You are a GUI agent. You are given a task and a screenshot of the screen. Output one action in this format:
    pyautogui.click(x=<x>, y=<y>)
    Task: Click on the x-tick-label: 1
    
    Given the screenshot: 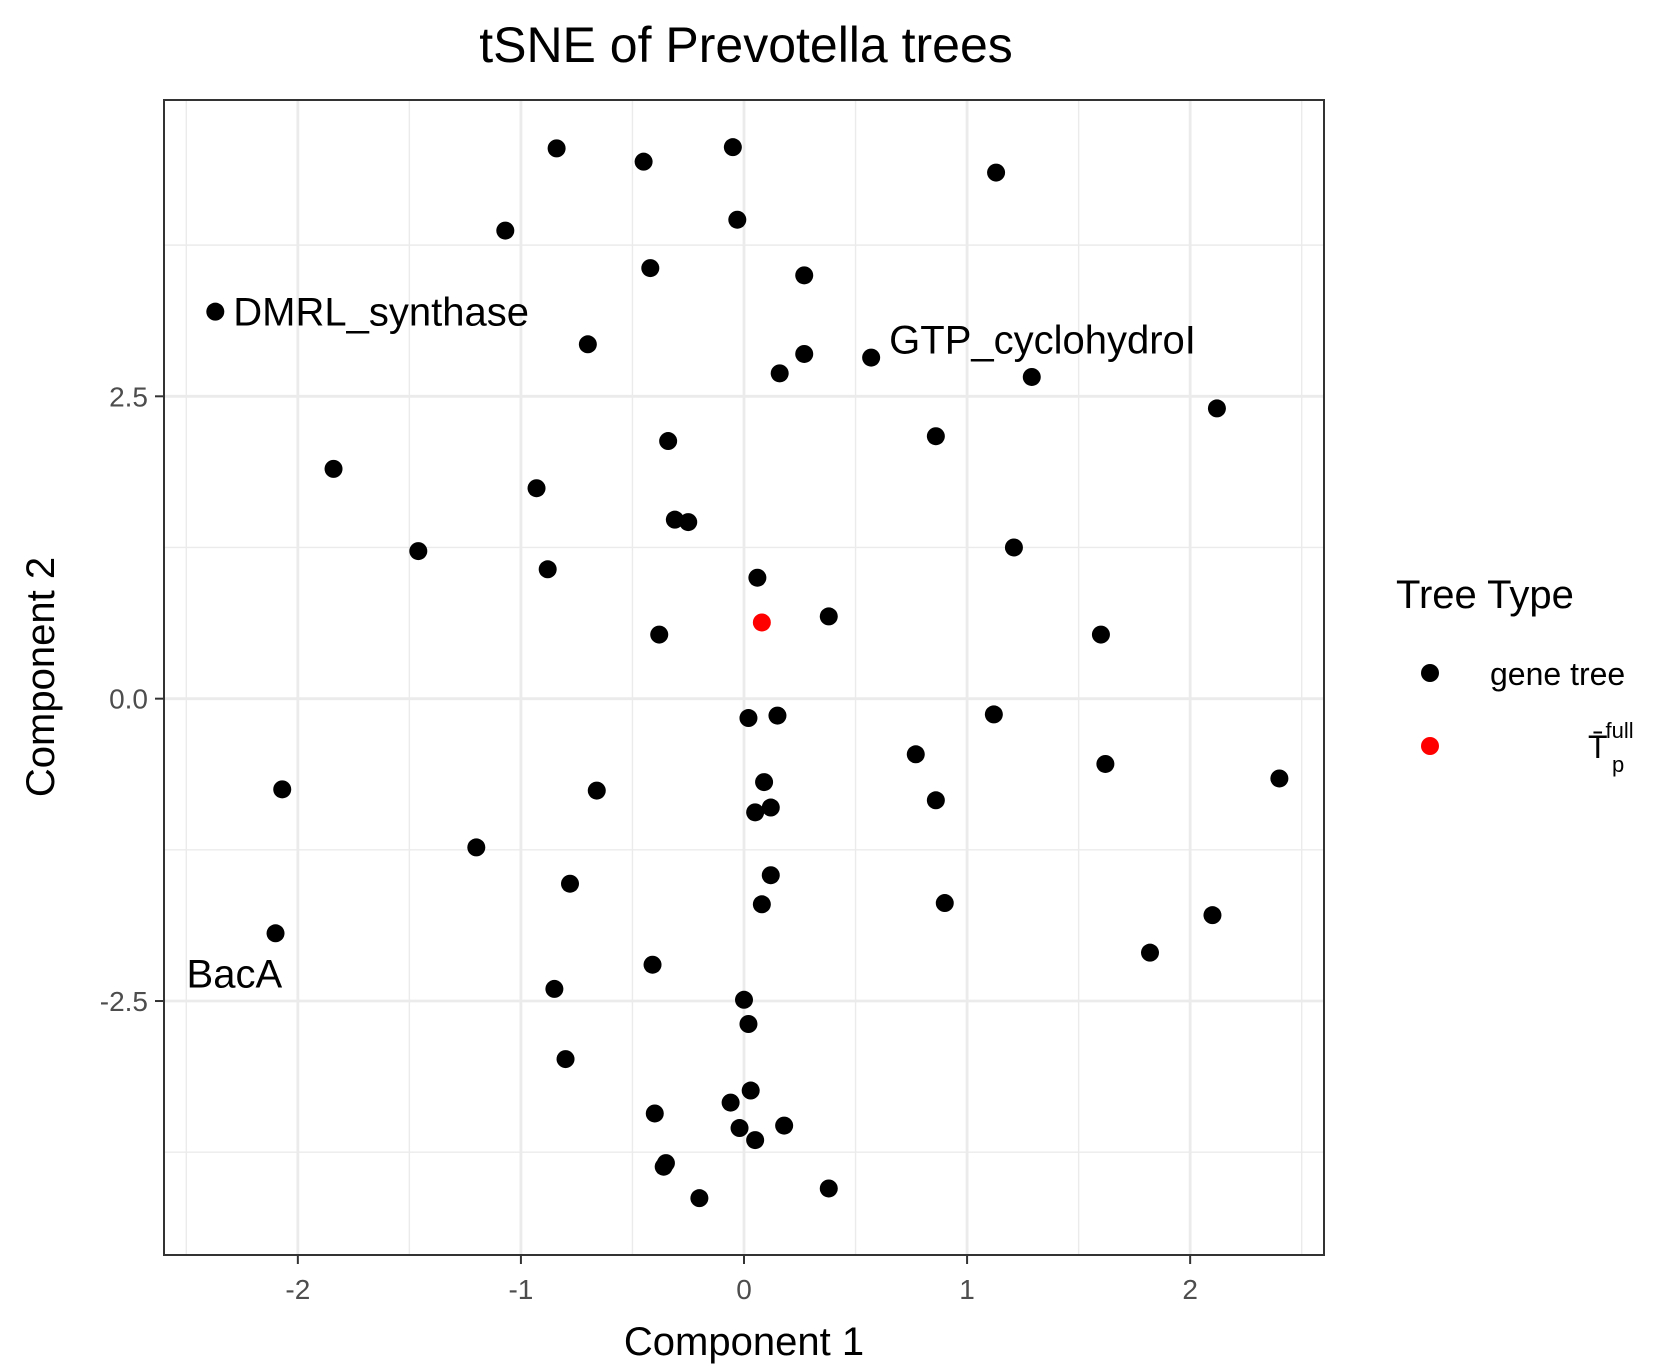 What is the action you would take?
    pyautogui.click(x=967, y=1289)
    